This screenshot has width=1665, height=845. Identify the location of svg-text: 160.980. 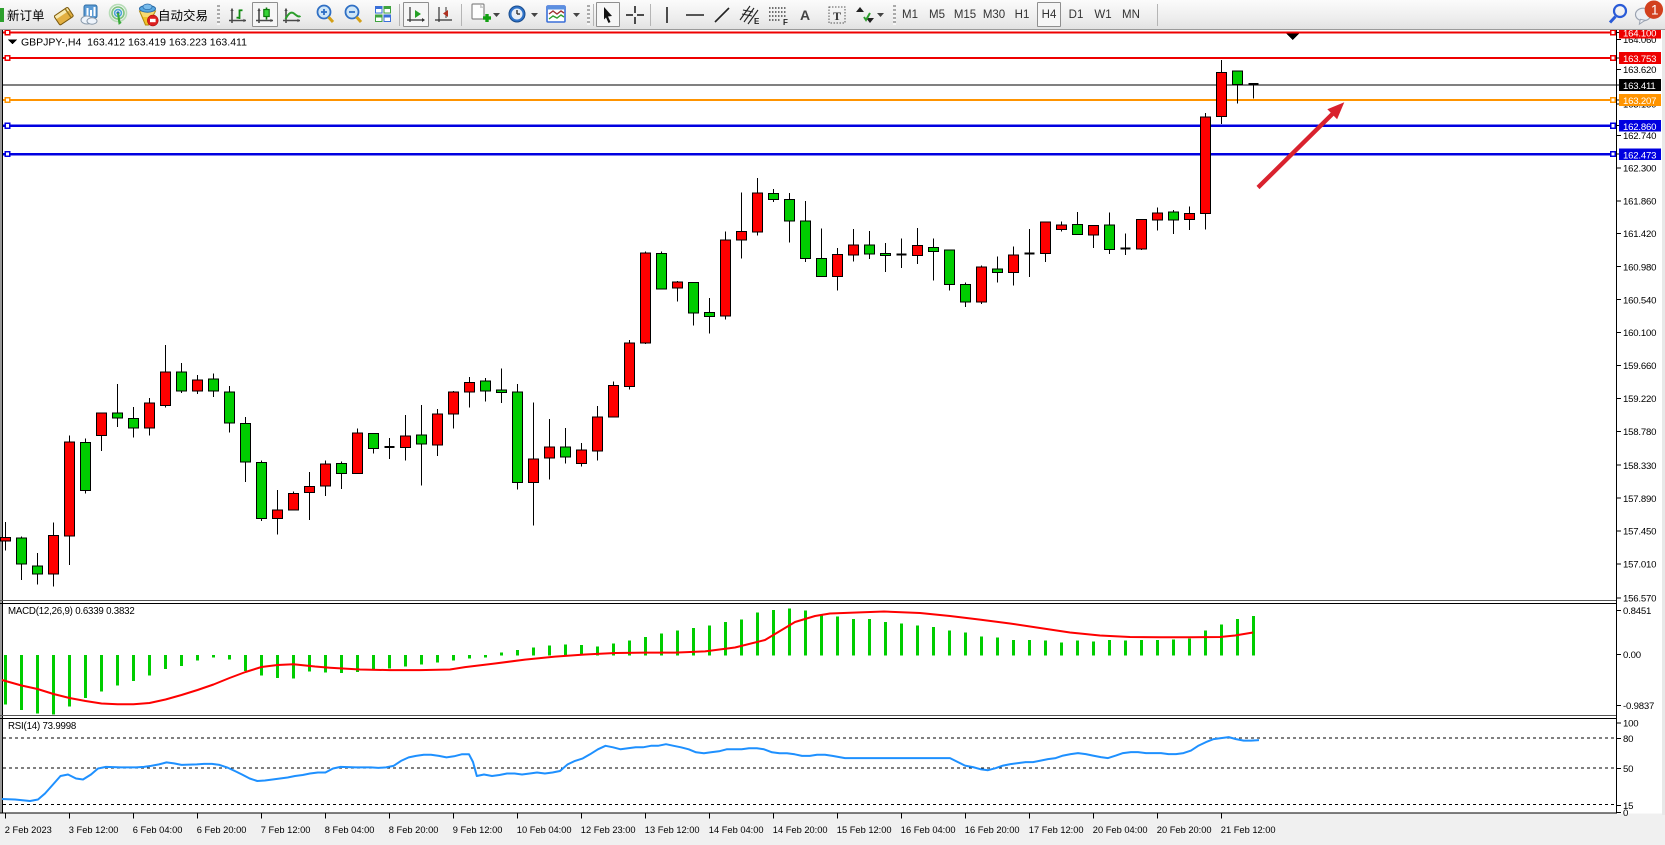
(1639, 267).